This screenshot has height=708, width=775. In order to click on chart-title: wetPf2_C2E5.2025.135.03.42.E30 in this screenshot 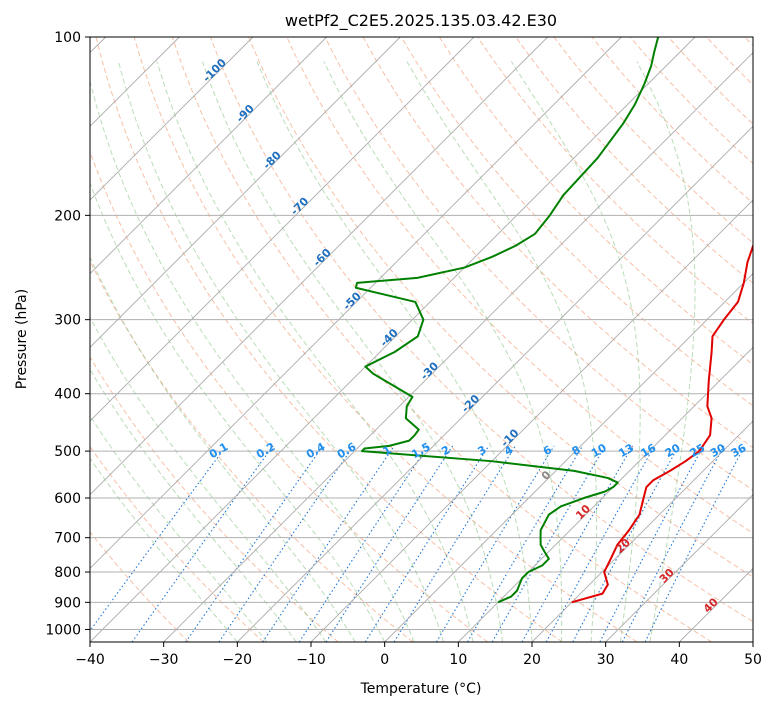, I will do `click(421, 21)`.